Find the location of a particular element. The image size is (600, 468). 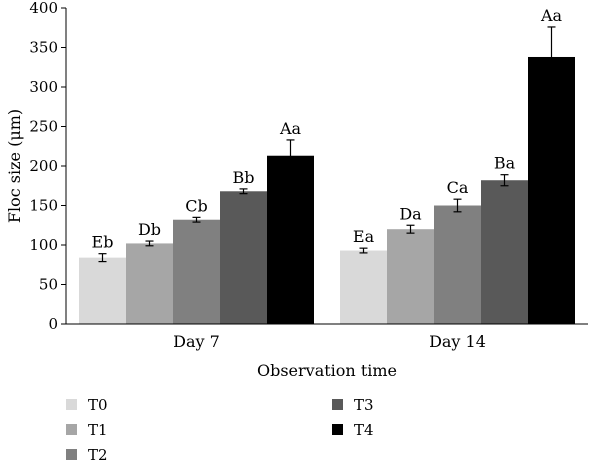

data-label: Eb is located at coordinates (103, 242).